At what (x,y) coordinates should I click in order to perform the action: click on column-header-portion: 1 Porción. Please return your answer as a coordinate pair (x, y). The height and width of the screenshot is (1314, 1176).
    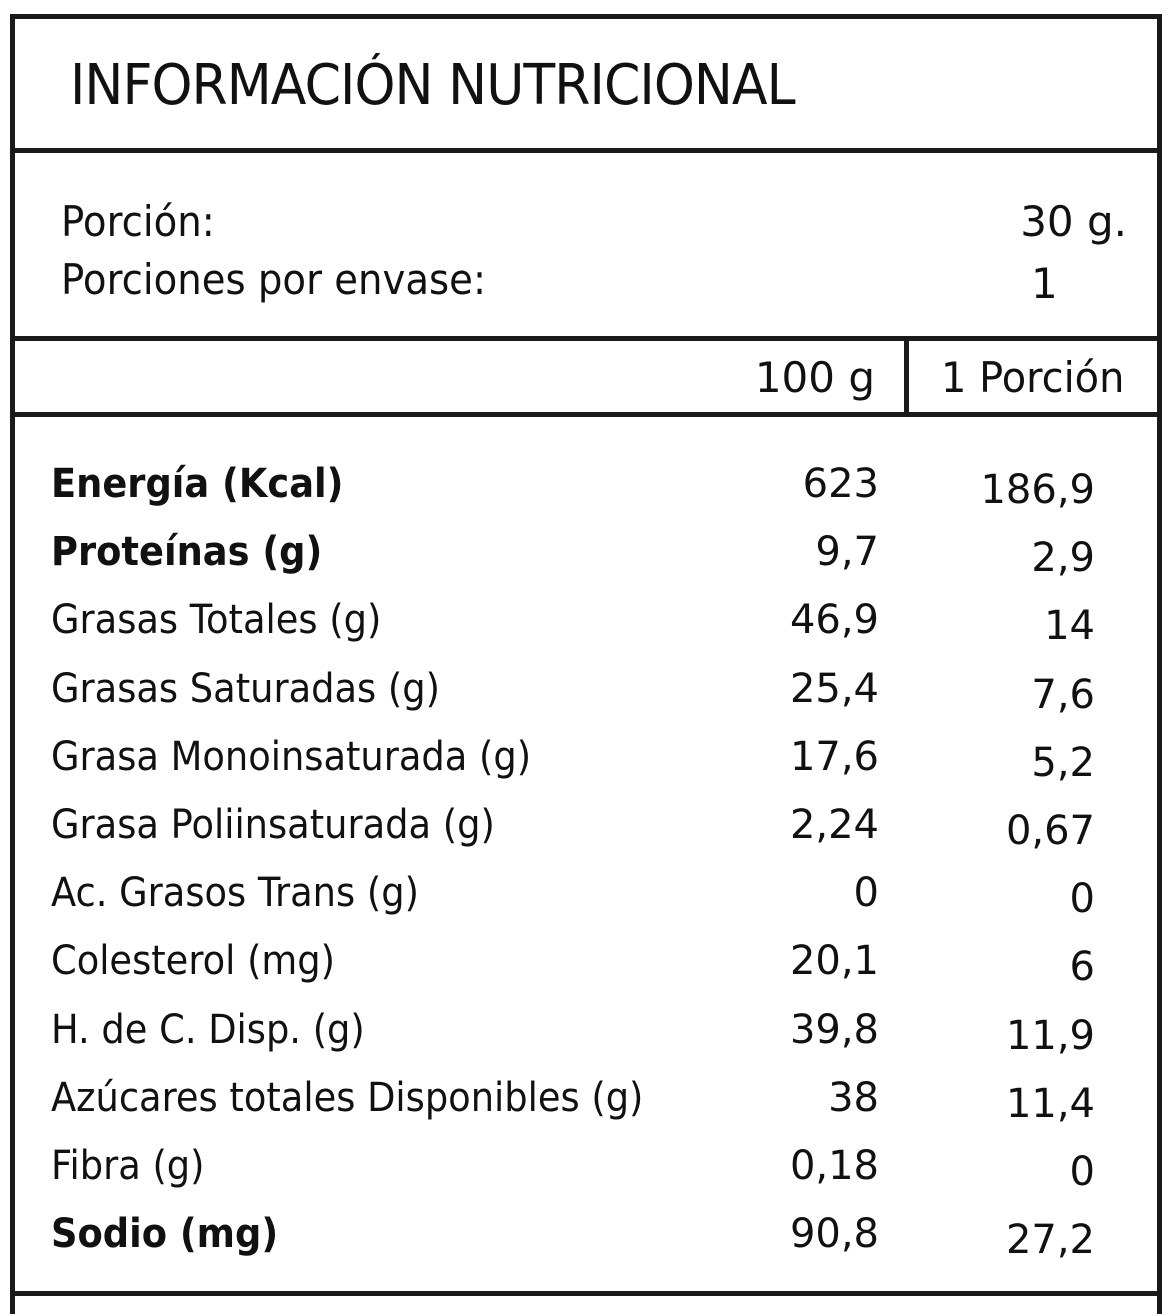
    Looking at the image, I should click on (1033, 377).